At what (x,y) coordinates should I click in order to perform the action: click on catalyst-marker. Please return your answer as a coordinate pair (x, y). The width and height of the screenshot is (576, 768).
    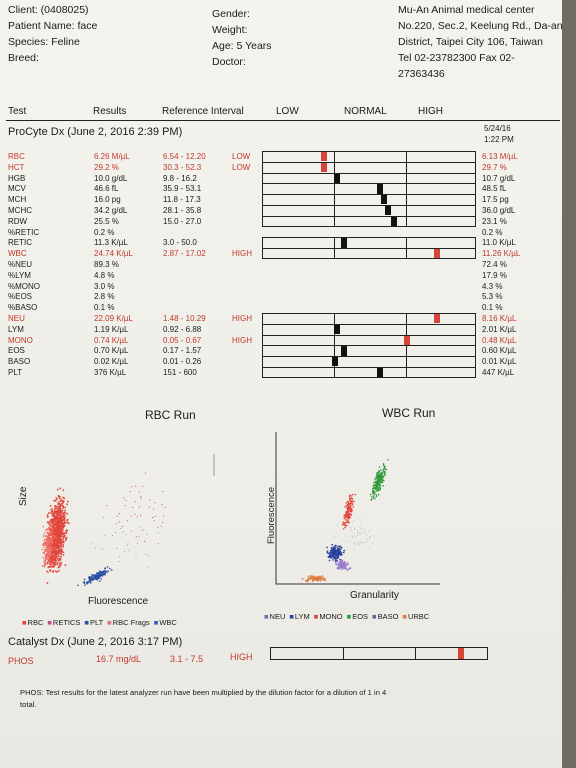
    Looking at the image, I should click on (461, 653).